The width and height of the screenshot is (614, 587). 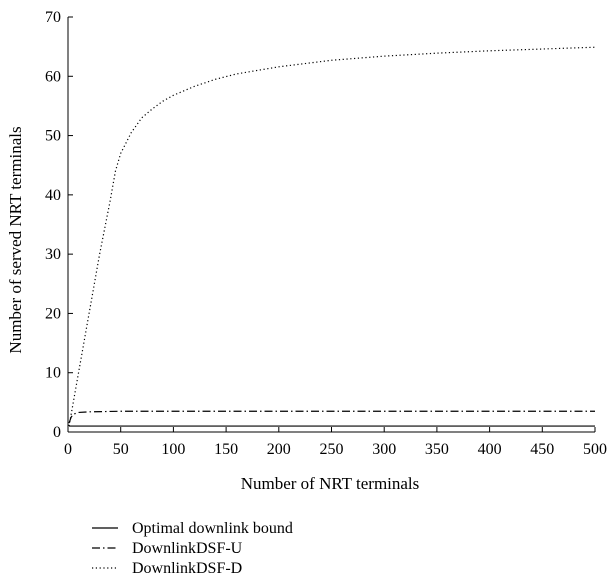 What do you see at coordinates (53, 136) in the screenshot?
I see `y-tick-label: 50` at bounding box center [53, 136].